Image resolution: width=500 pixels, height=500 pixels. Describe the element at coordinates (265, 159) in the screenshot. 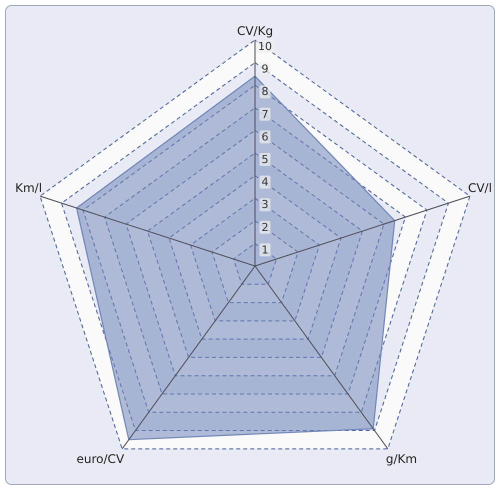

I see `y-tick-label: 5` at that location.